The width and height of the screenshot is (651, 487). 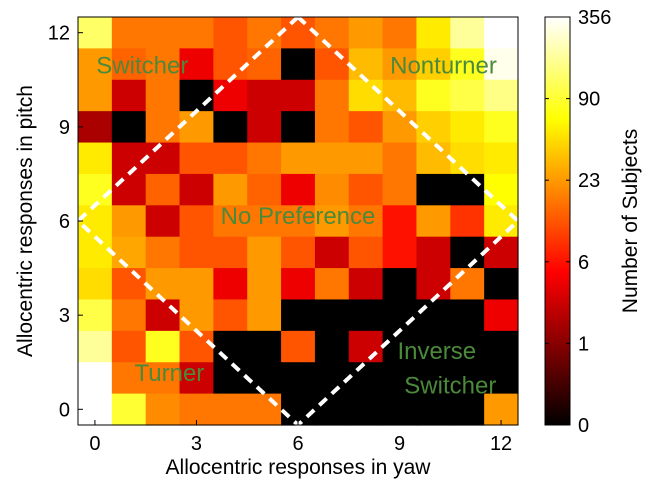 What do you see at coordinates (557, 221) in the screenshot?
I see `colorbar` at bounding box center [557, 221].